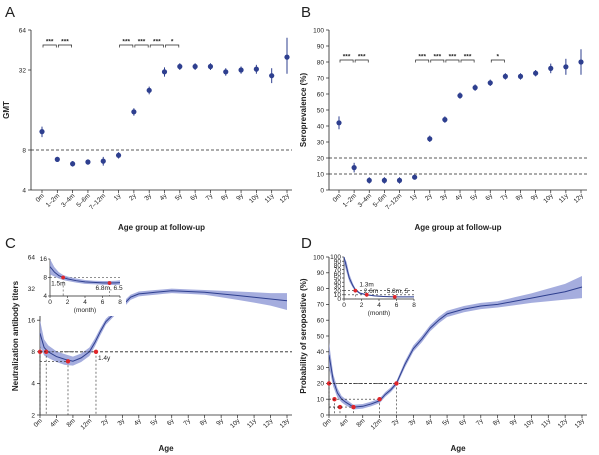  What do you see at coordinates (58, 284) in the screenshot?
I see `inset-marker-label: 1.5m` at bounding box center [58, 284].